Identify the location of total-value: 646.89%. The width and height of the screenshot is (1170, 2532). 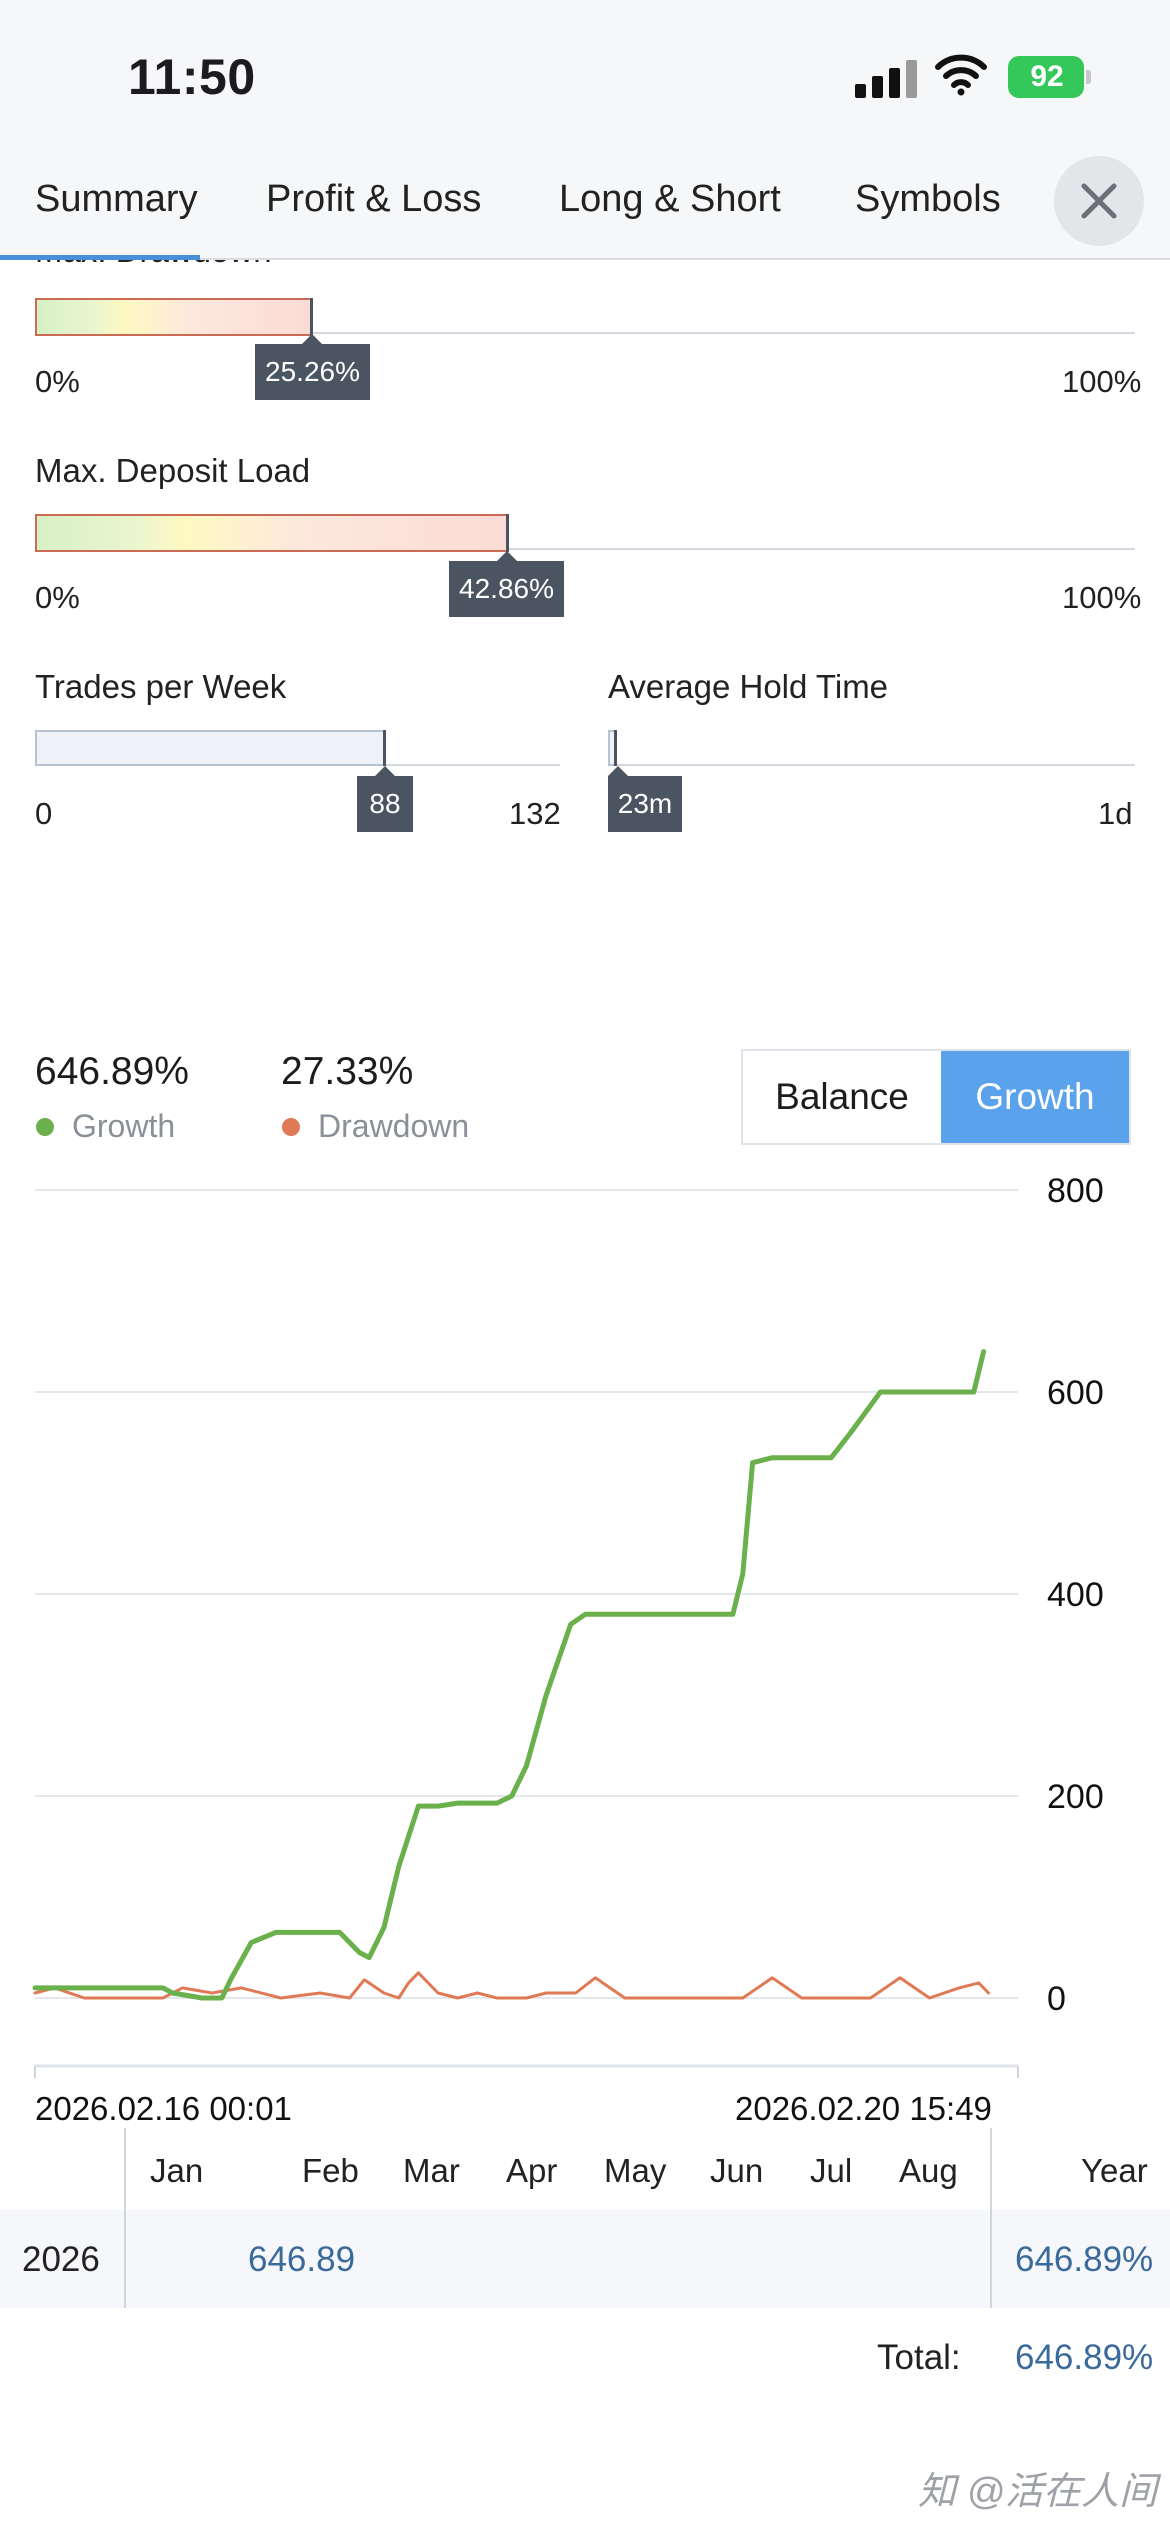
(1084, 2357).